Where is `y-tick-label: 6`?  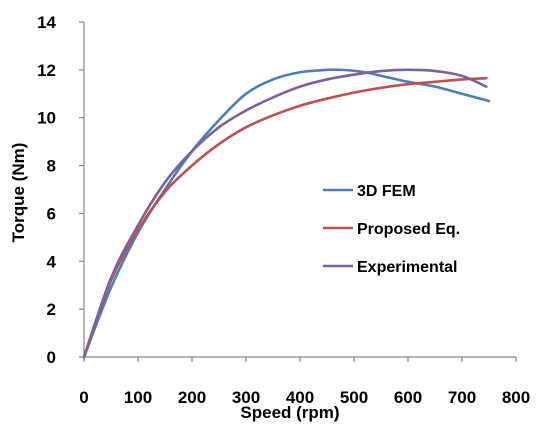
y-tick-label: 6 is located at coordinates (51, 213).